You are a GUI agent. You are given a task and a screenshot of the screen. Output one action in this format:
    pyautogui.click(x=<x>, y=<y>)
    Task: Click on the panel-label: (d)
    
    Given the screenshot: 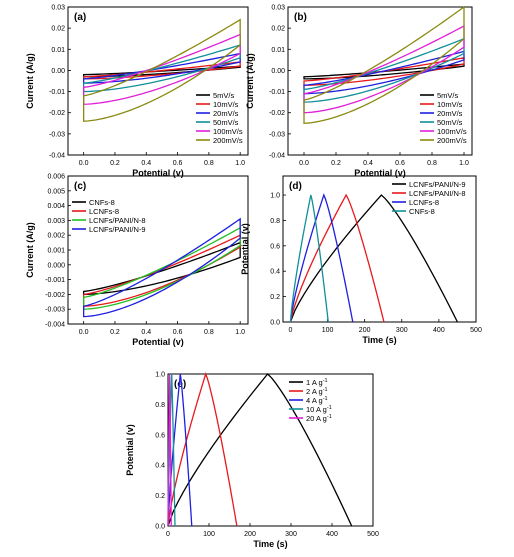 What is the action you would take?
    pyautogui.click(x=295, y=186)
    